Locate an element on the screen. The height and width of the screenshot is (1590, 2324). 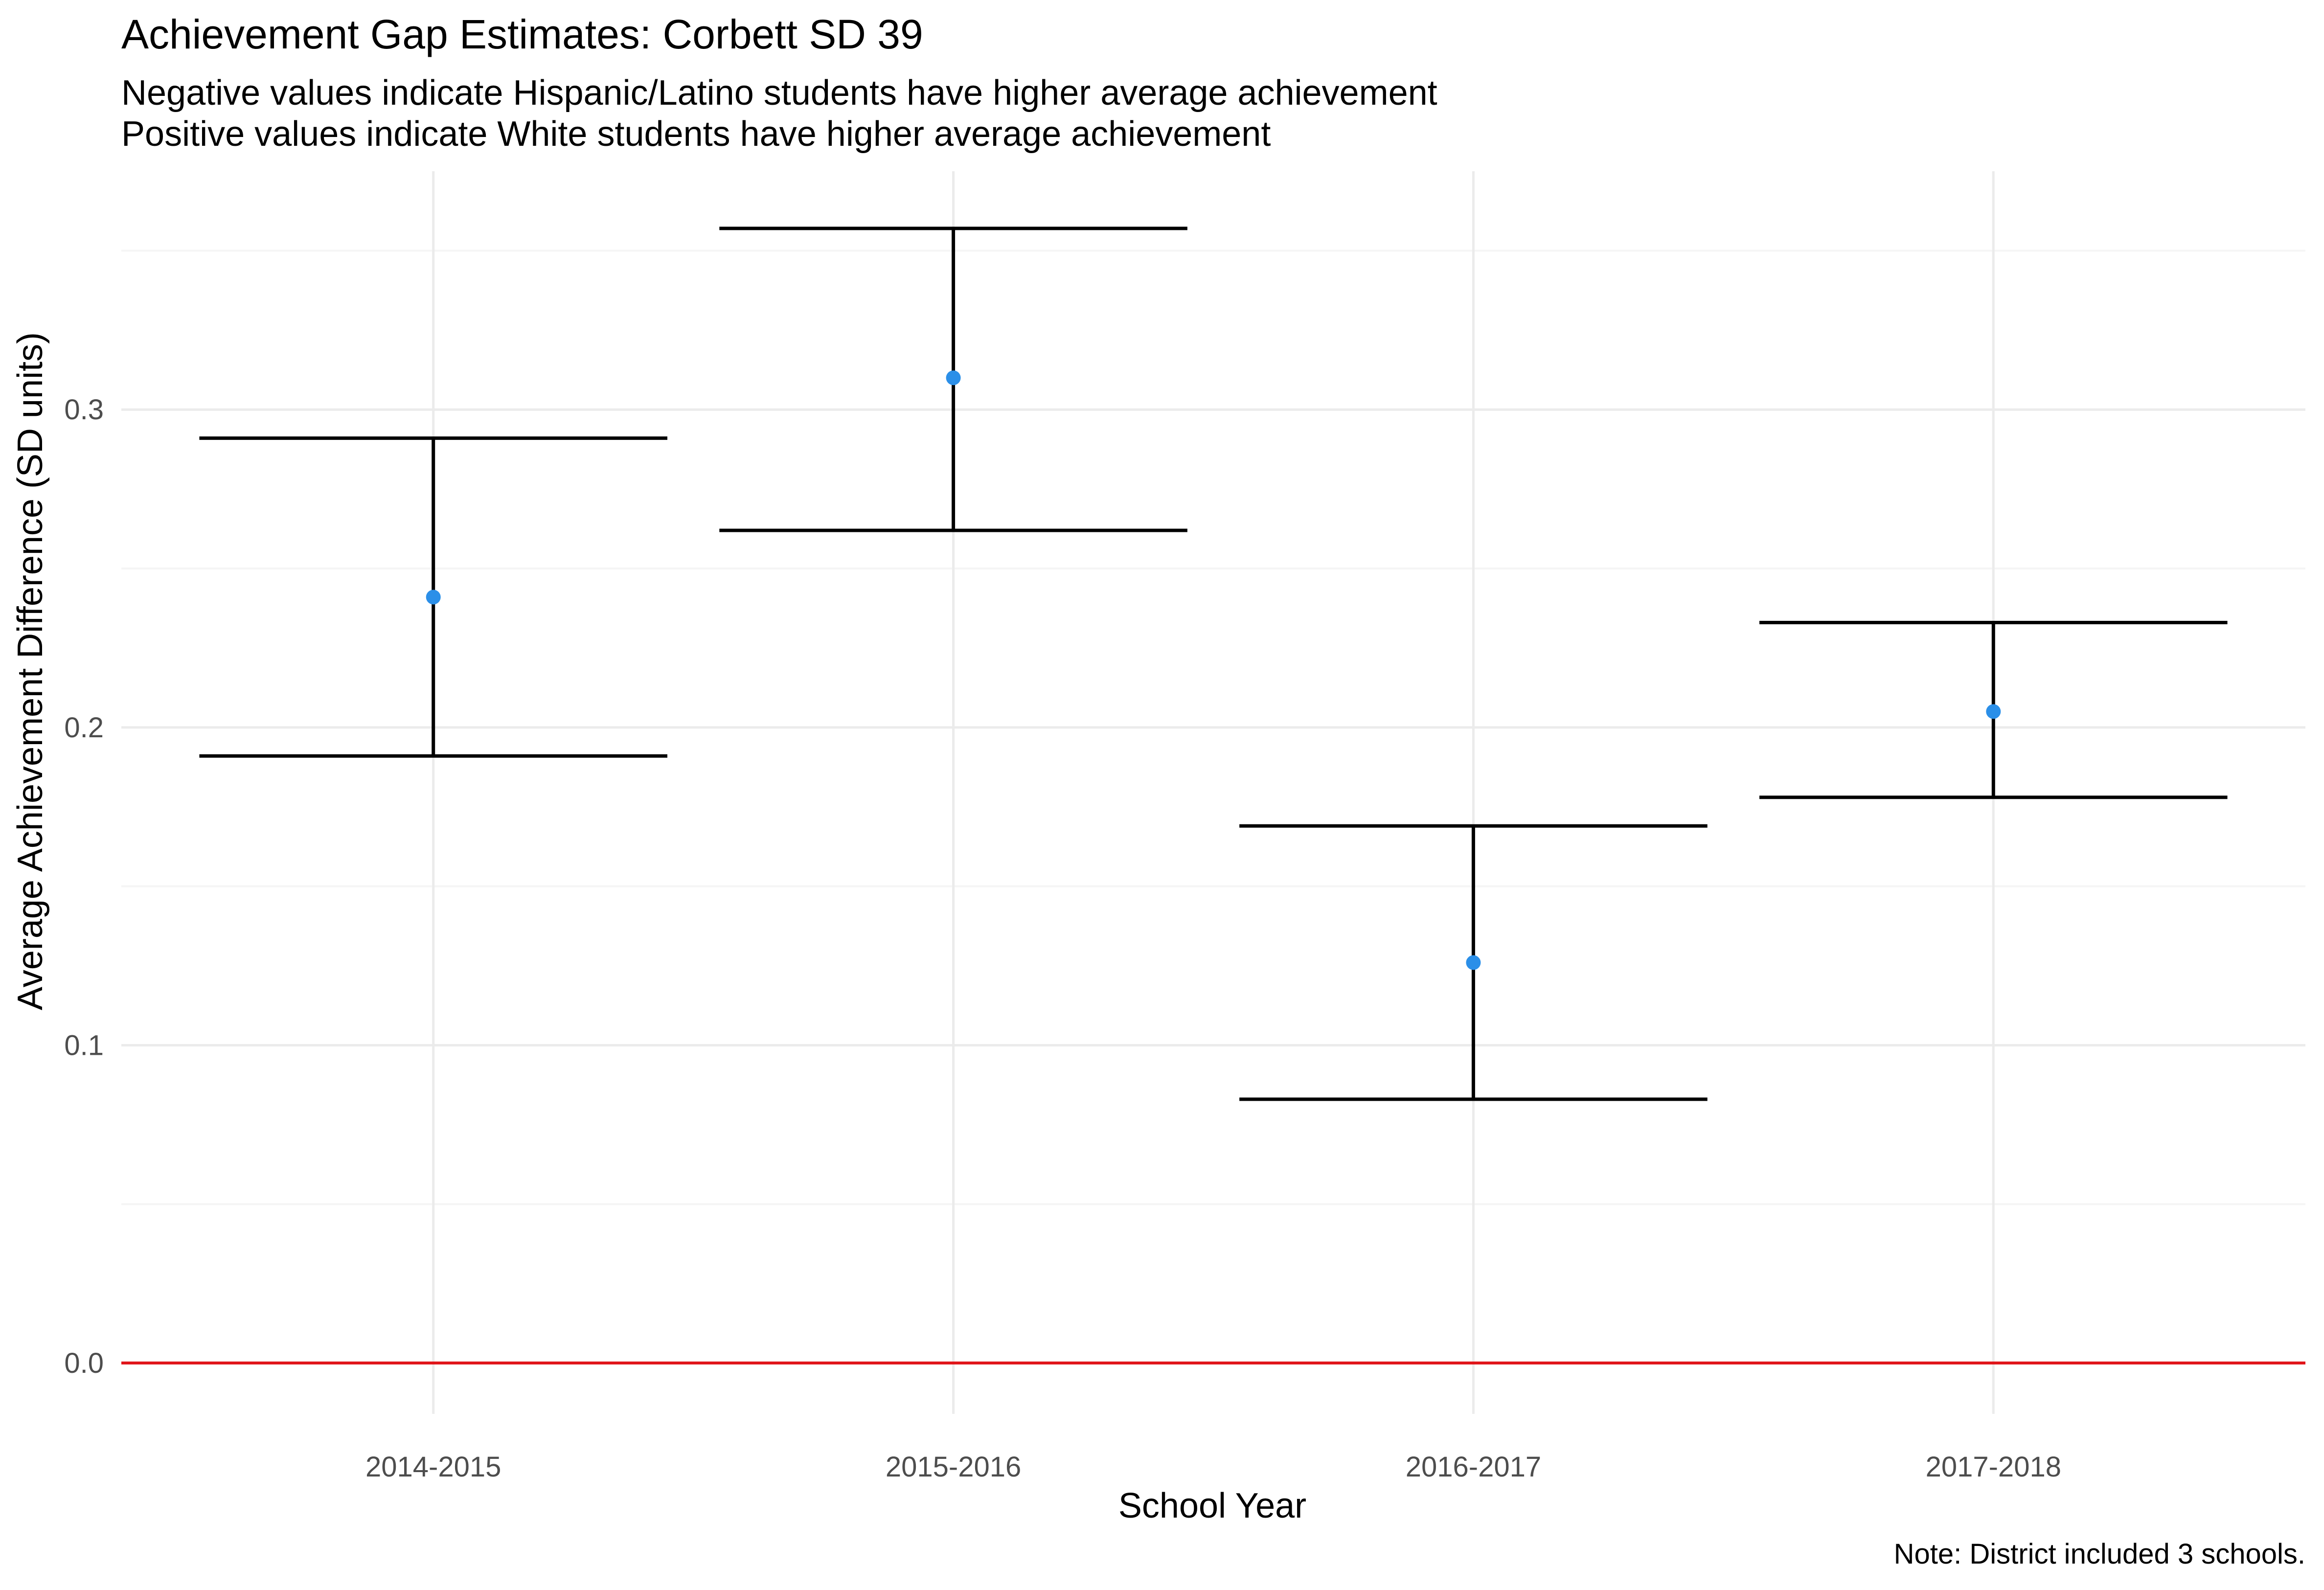
y-tick-label: 0.2 is located at coordinates (84, 728).